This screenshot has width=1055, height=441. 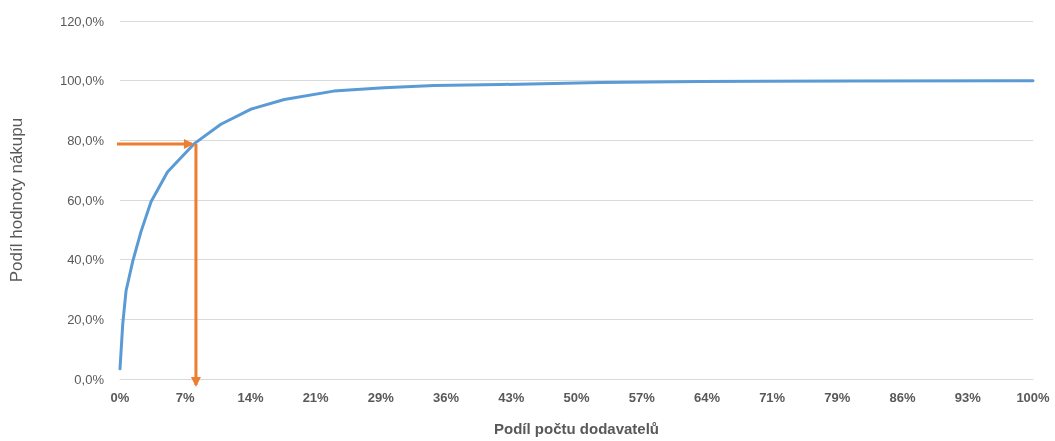 What do you see at coordinates (772, 397) in the screenshot?
I see `x-tick-label: 71%` at bounding box center [772, 397].